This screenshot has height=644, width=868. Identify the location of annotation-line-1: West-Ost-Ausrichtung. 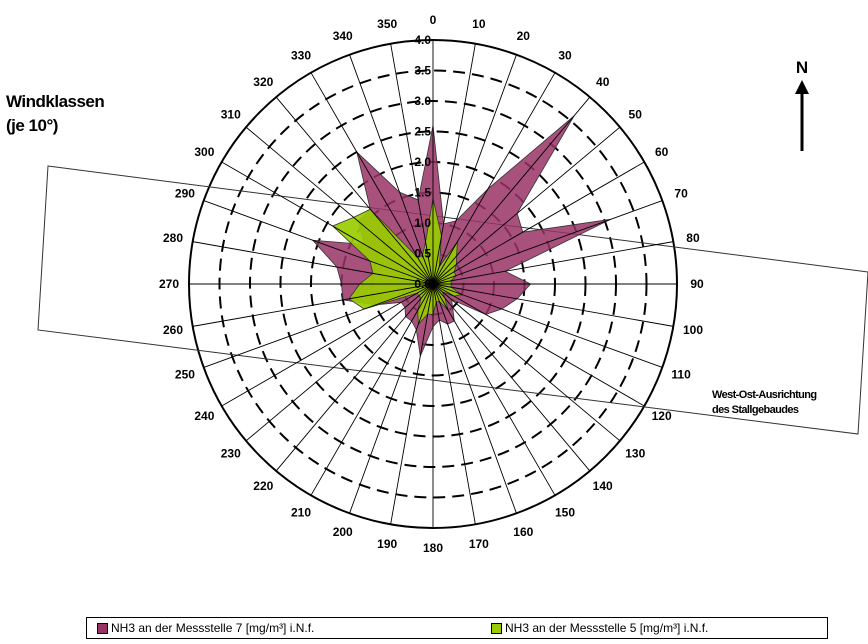
(764, 395).